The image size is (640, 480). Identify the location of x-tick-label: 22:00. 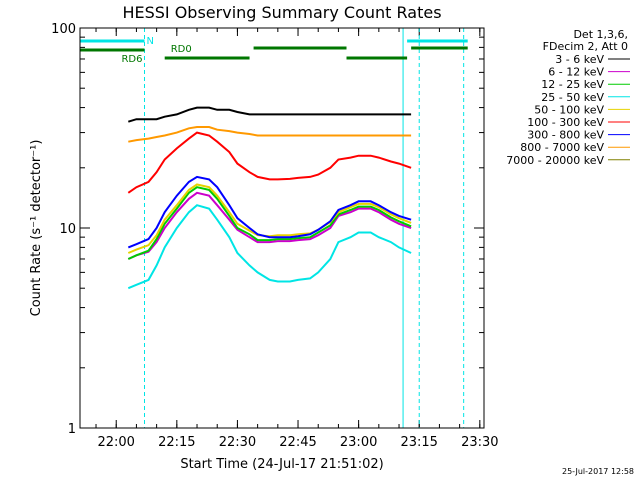
(115, 442).